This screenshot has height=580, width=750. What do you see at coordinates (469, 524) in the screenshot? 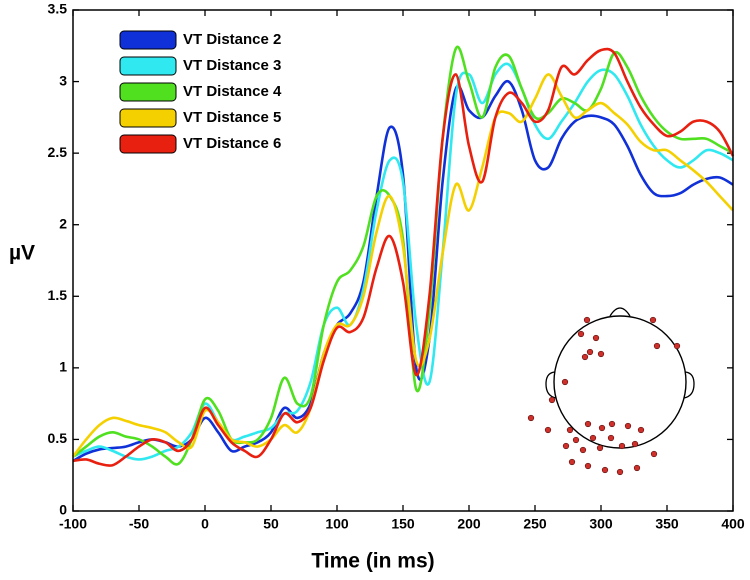
I see `x-tick-label: 200` at bounding box center [469, 524].